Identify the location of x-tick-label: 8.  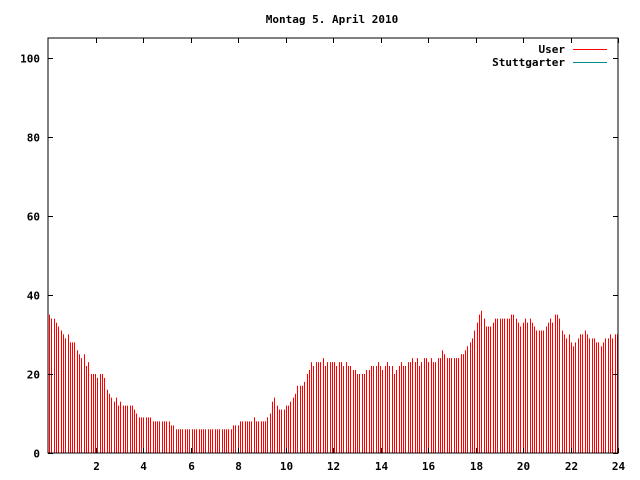
(238, 466).